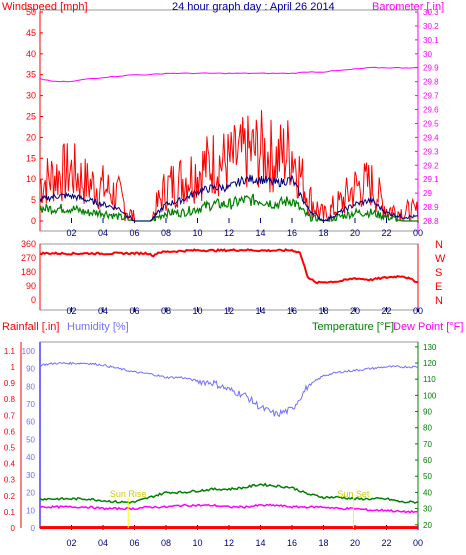 The height and width of the screenshot is (555, 466). What do you see at coordinates (31, 12) in the screenshot?
I see `wind-tick-label: 50` at bounding box center [31, 12].